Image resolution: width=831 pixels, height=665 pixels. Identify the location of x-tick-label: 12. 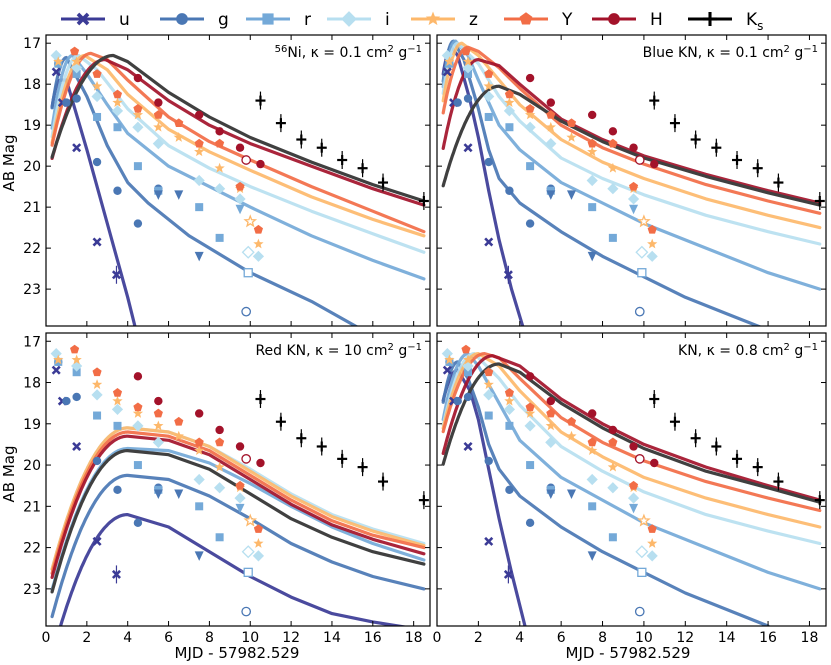
(685, 638).